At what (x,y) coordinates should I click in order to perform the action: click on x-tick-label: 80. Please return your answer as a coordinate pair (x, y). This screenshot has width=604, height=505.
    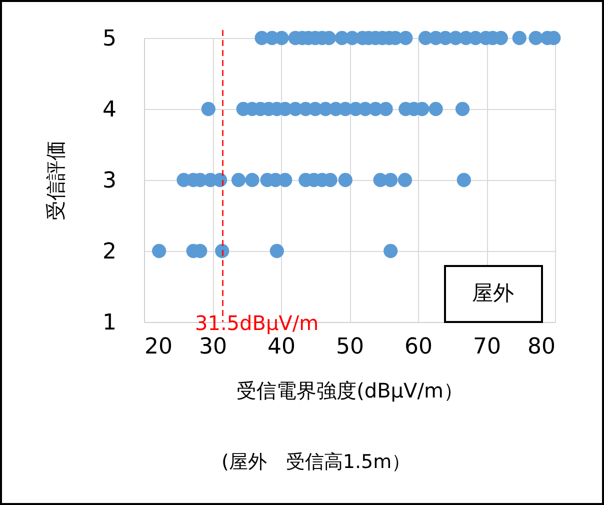
    Looking at the image, I should click on (542, 347).